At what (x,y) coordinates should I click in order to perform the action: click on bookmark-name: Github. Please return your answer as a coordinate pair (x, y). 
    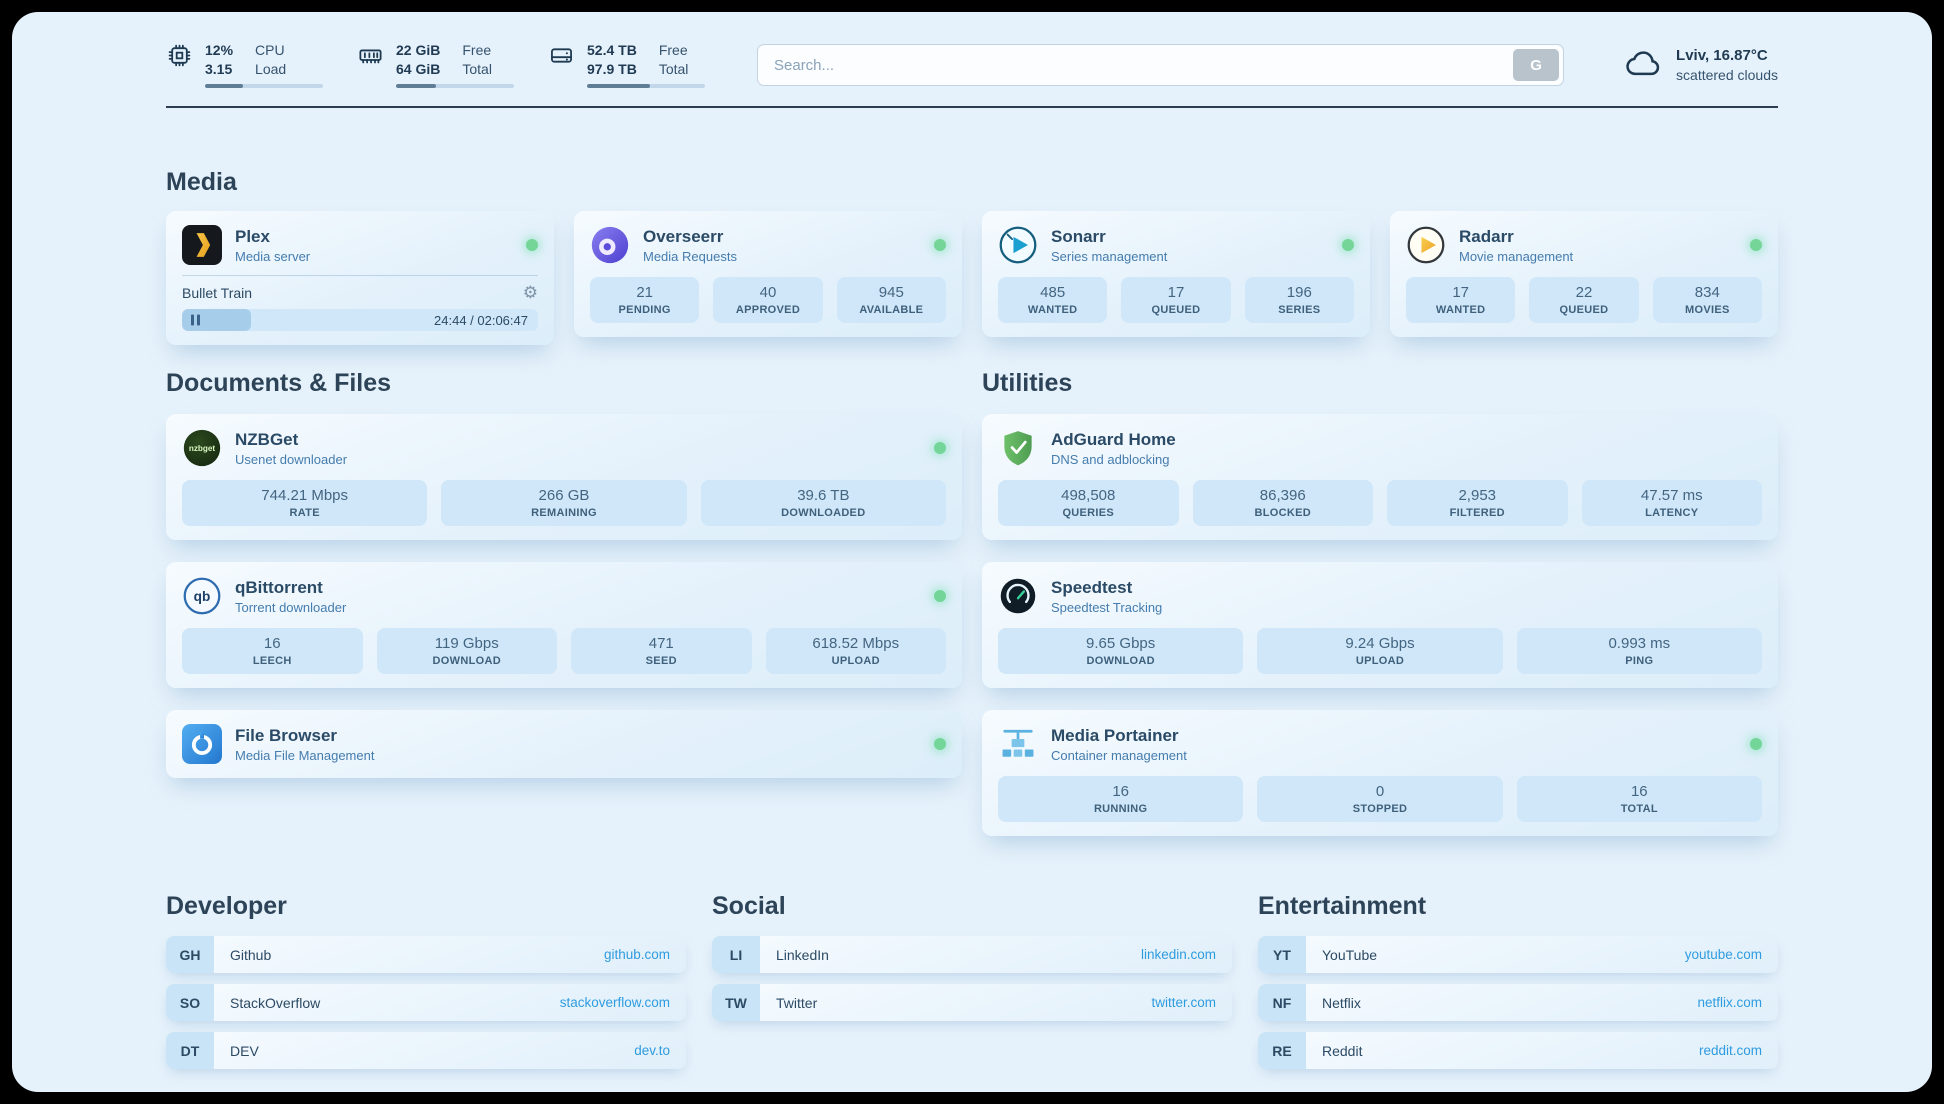
    Looking at the image, I should click on (251, 954).